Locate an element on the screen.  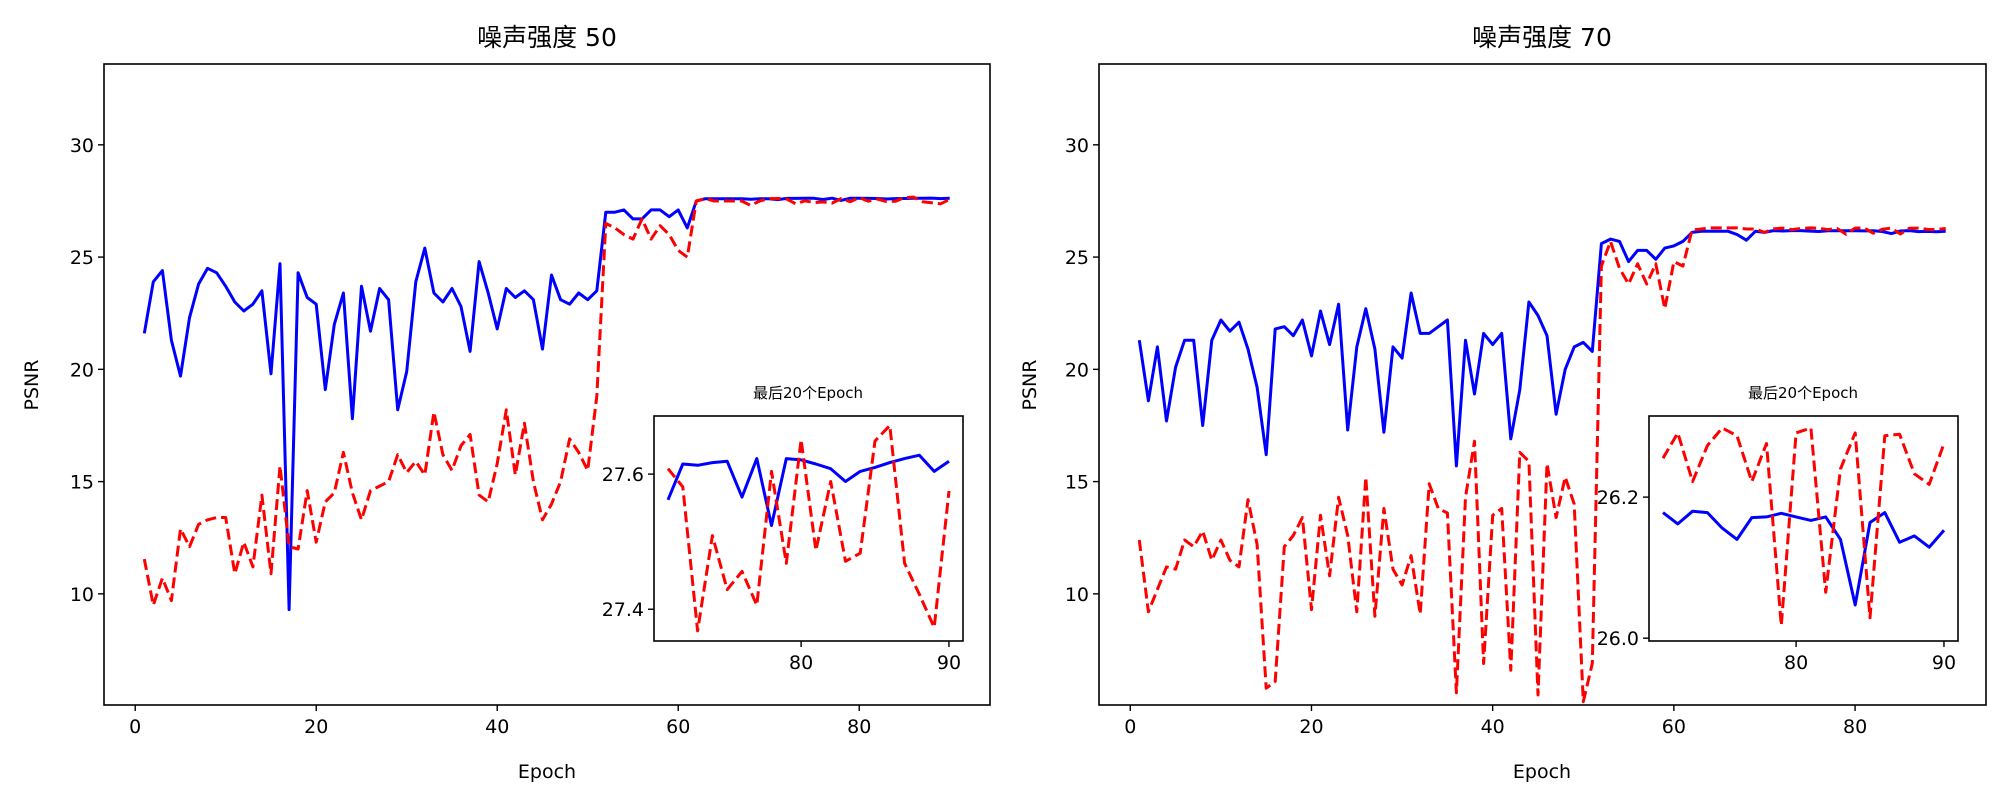
inset-y-tick-label: 26.0 is located at coordinates (1618, 639).